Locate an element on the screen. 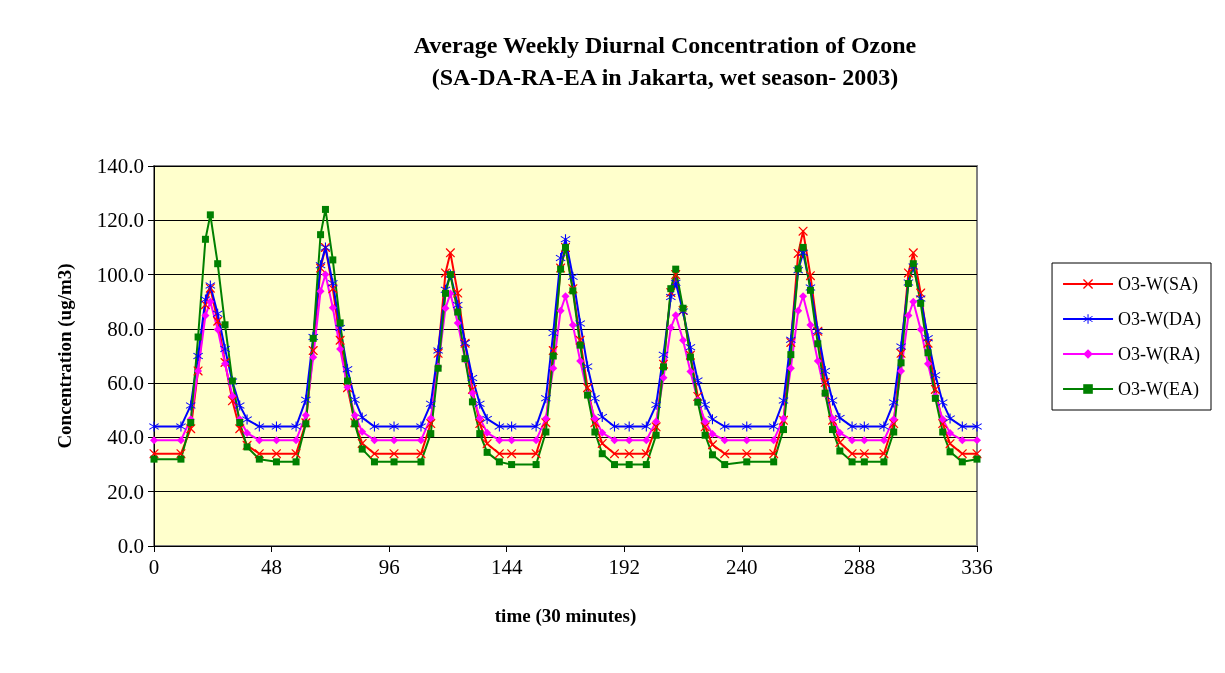 Image resolution: width=1225 pixels, height=673 pixels. legend-label: O3-W(SA) is located at coordinates (1158, 284).